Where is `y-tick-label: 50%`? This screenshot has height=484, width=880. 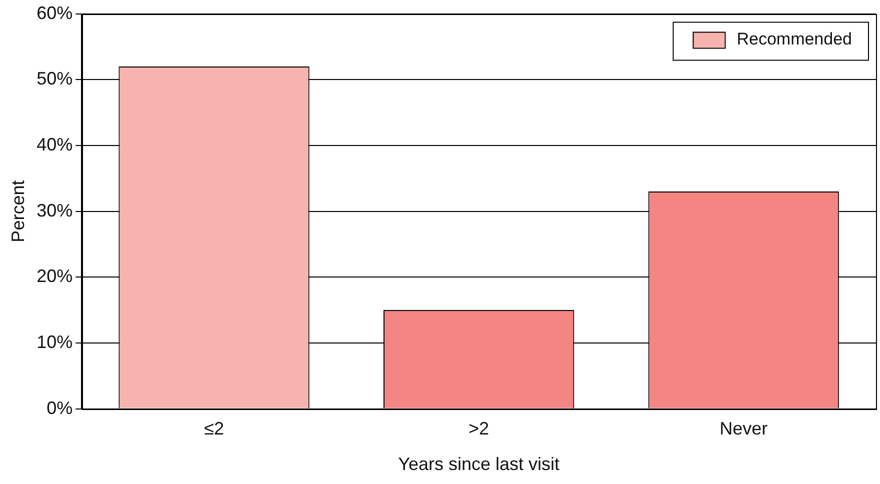
y-tick-label: 50% is located at coordinates (54, 78).